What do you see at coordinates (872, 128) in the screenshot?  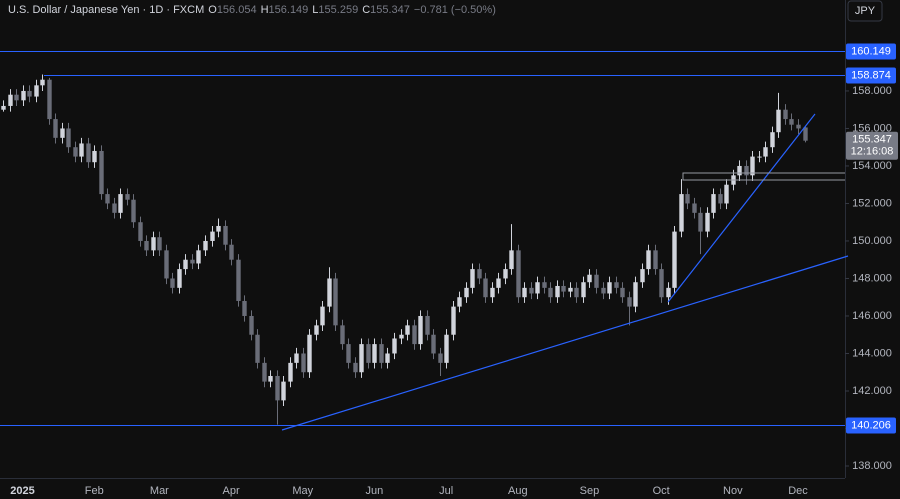 I see `y-tick-label: 156.000` at bounding box center [872, 128].